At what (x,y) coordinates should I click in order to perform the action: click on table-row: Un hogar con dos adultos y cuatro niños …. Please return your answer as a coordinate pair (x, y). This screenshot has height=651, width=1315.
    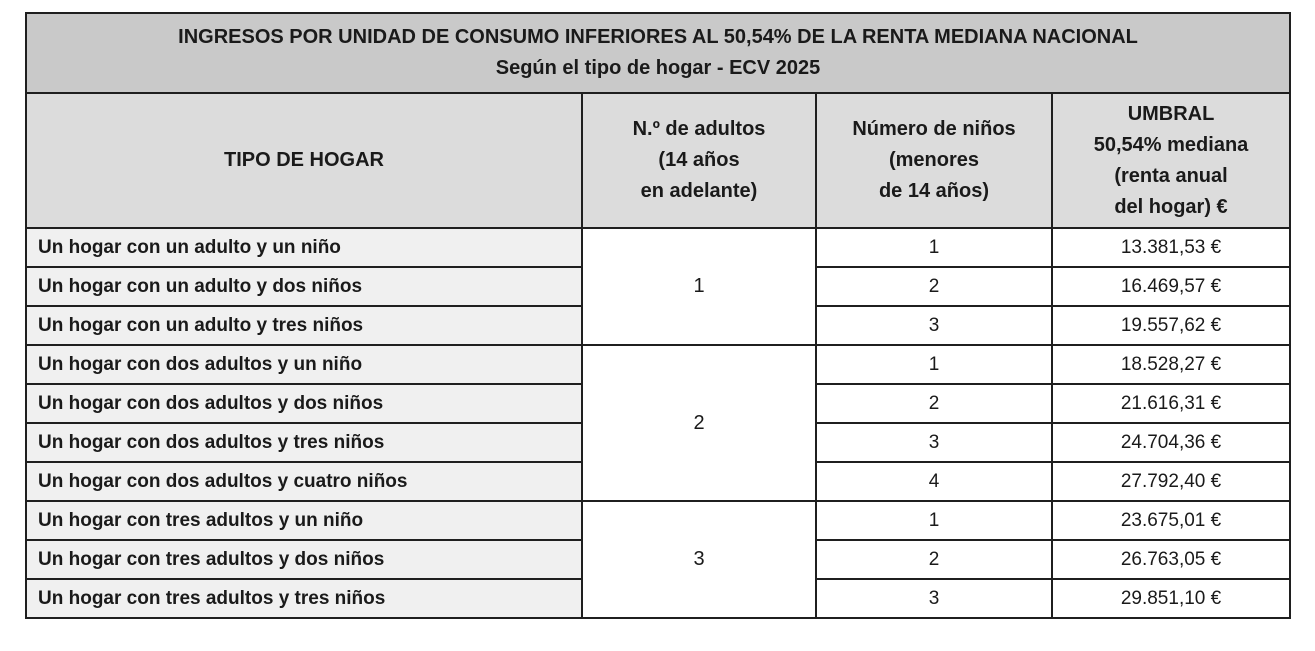
    Looking at the image, I should click on (658, 481).